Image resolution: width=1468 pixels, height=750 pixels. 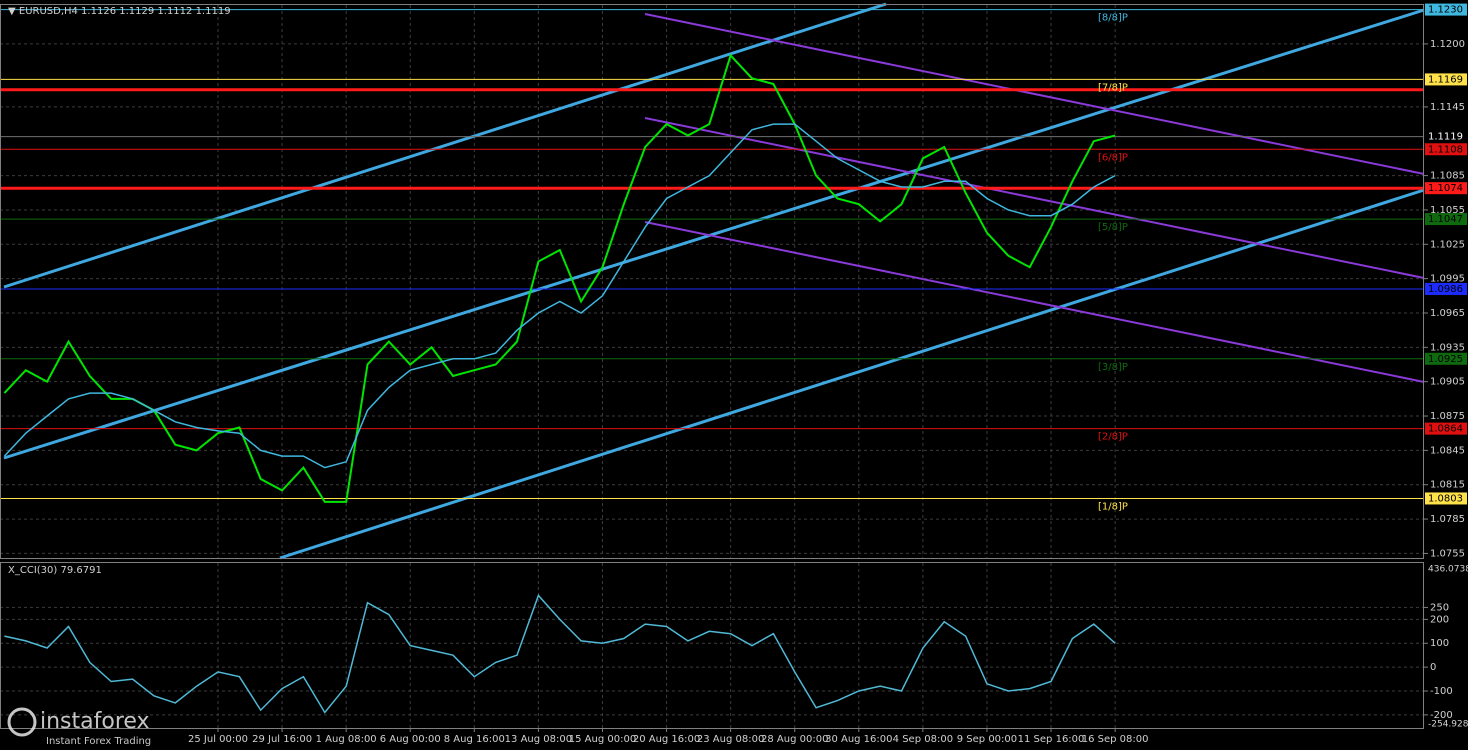 I want to click on series-line, so click(x=560, y=654).